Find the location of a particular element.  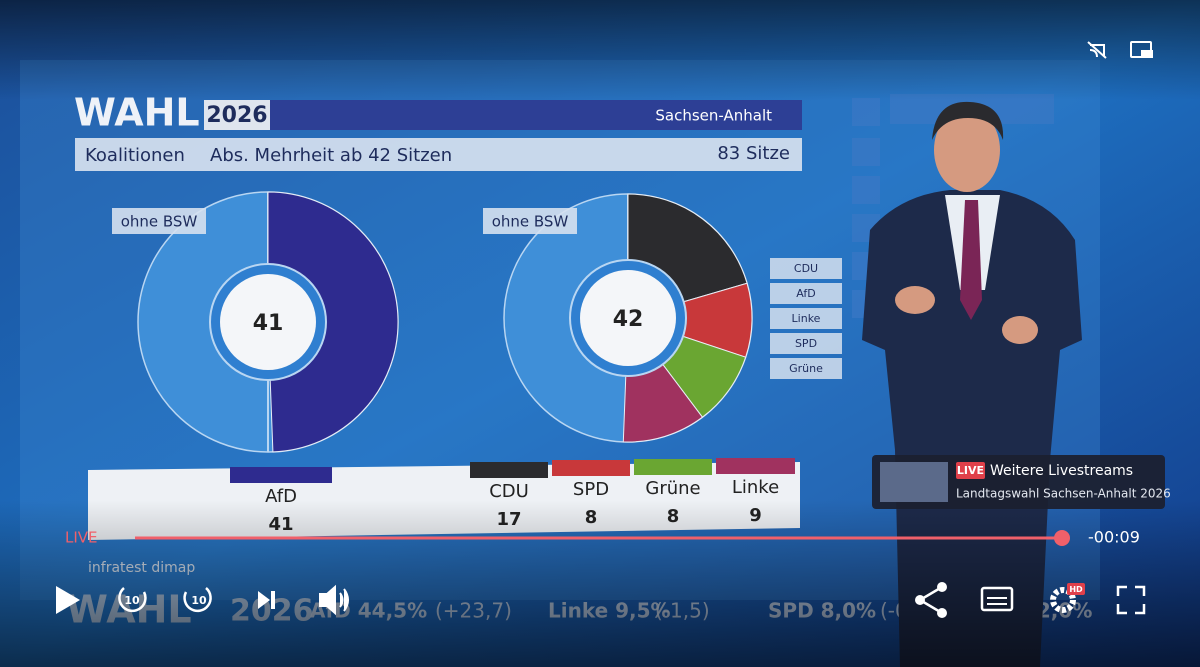

settings-button is located at coordinates (1063, 600).